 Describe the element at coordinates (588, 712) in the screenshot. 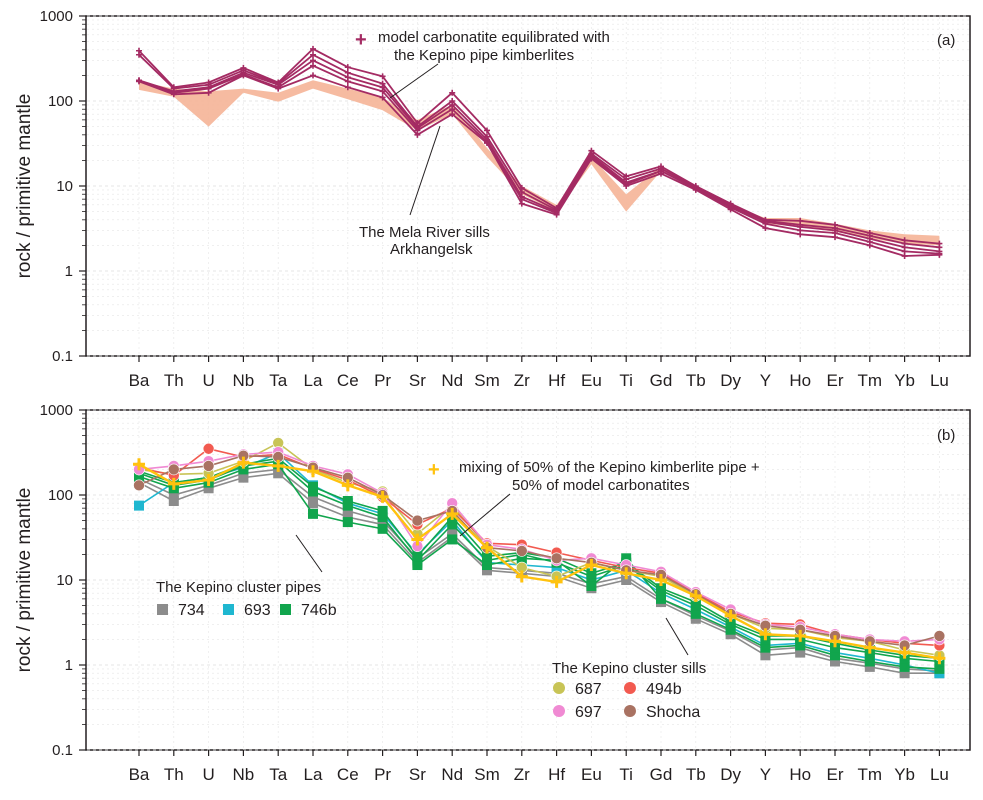

I see `sills-legend-label-697: 697` at that location.